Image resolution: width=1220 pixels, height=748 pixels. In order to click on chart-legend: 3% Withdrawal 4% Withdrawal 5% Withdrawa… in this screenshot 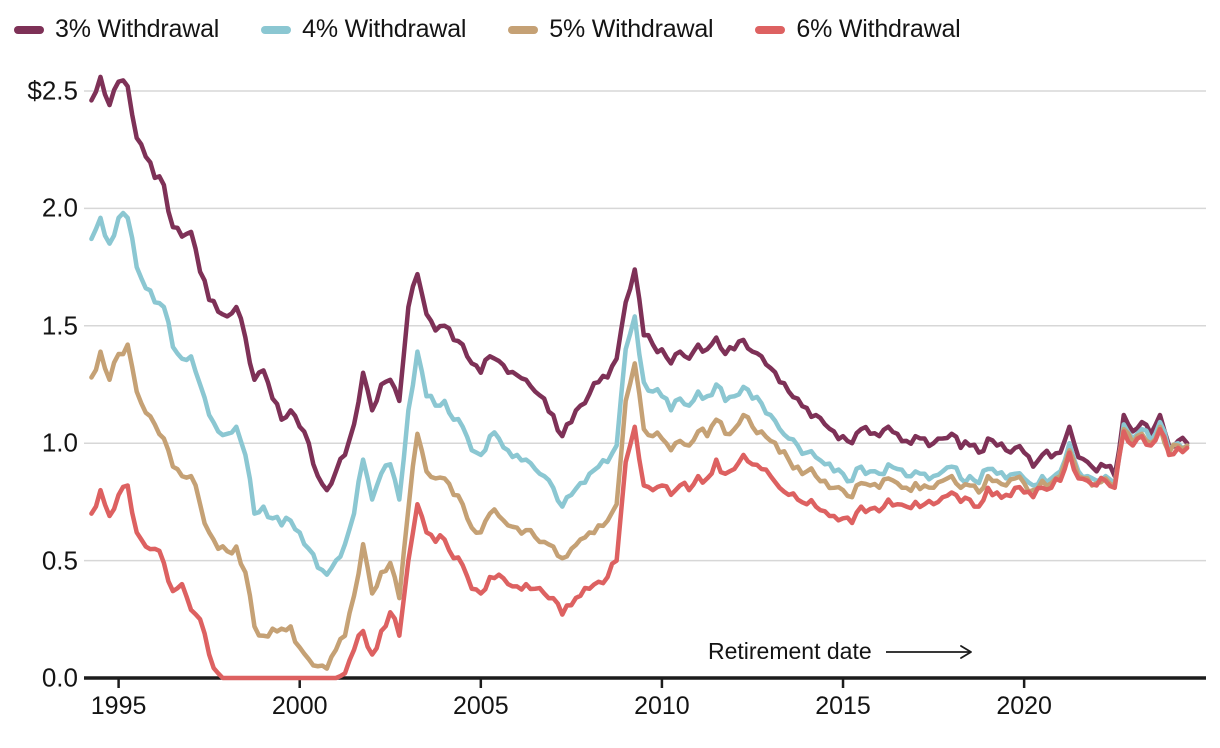, I will do `click(508, 29)`.